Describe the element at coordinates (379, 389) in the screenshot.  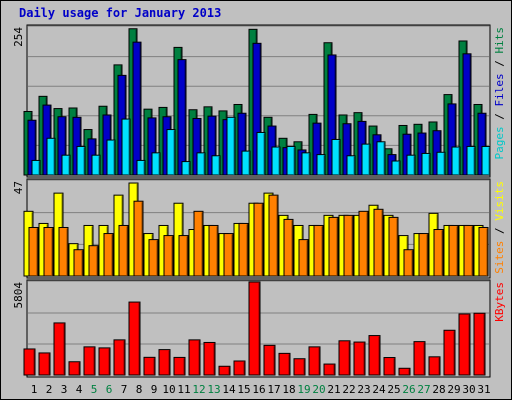
I see `x-tick-label: 24` at that location.